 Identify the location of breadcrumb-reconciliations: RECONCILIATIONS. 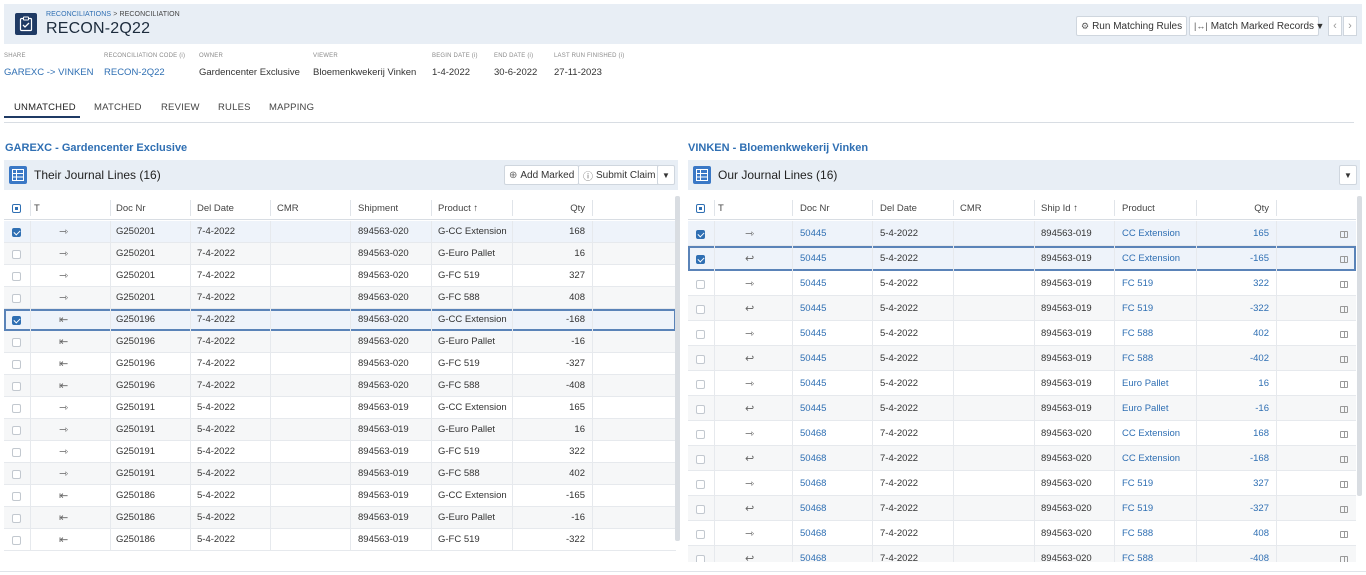
(79, 14).